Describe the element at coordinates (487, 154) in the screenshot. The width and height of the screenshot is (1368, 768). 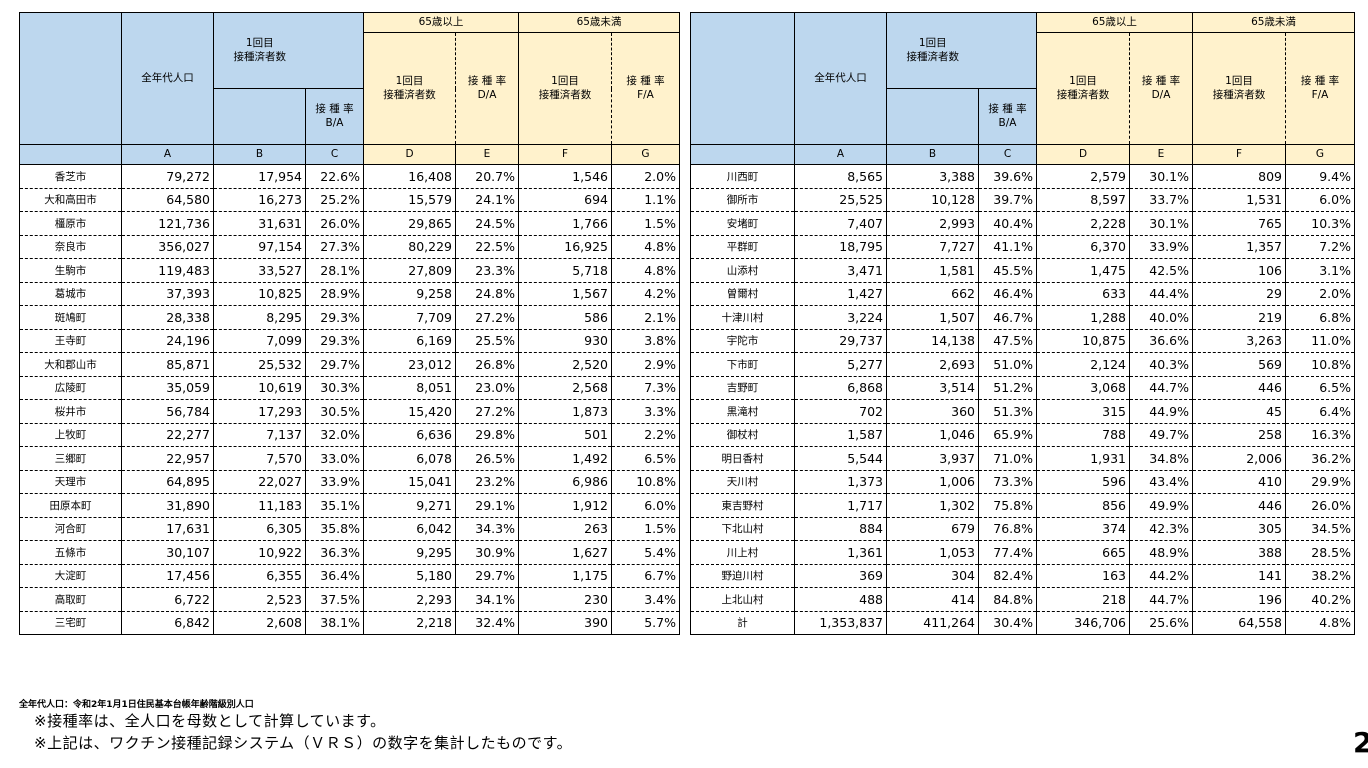
I see `header-letter: E` at that location.